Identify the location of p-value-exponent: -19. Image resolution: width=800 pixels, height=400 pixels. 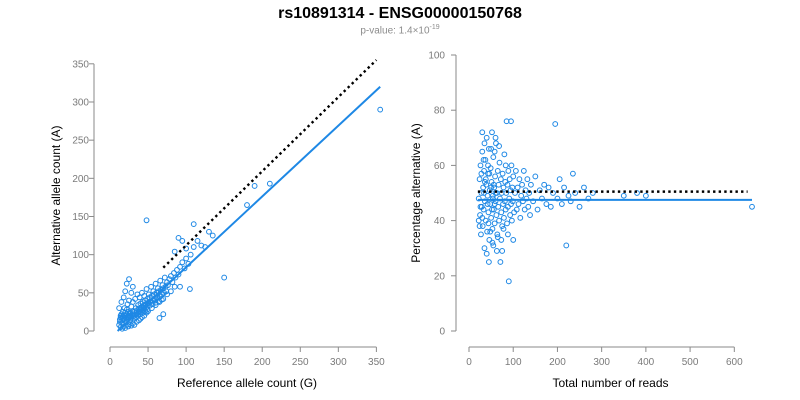
(434, 27).